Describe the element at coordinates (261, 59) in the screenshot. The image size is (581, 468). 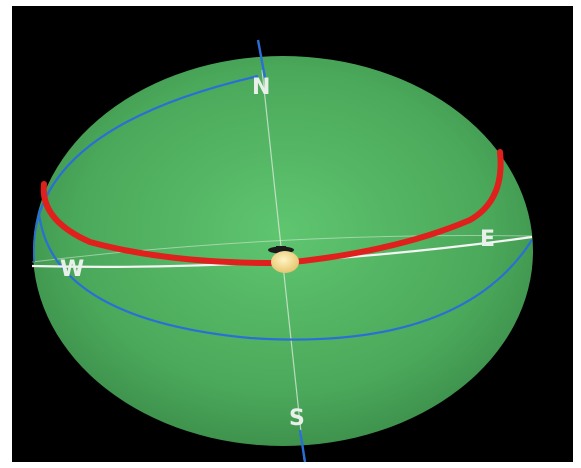
I see `celestial-axis-north` at that location.